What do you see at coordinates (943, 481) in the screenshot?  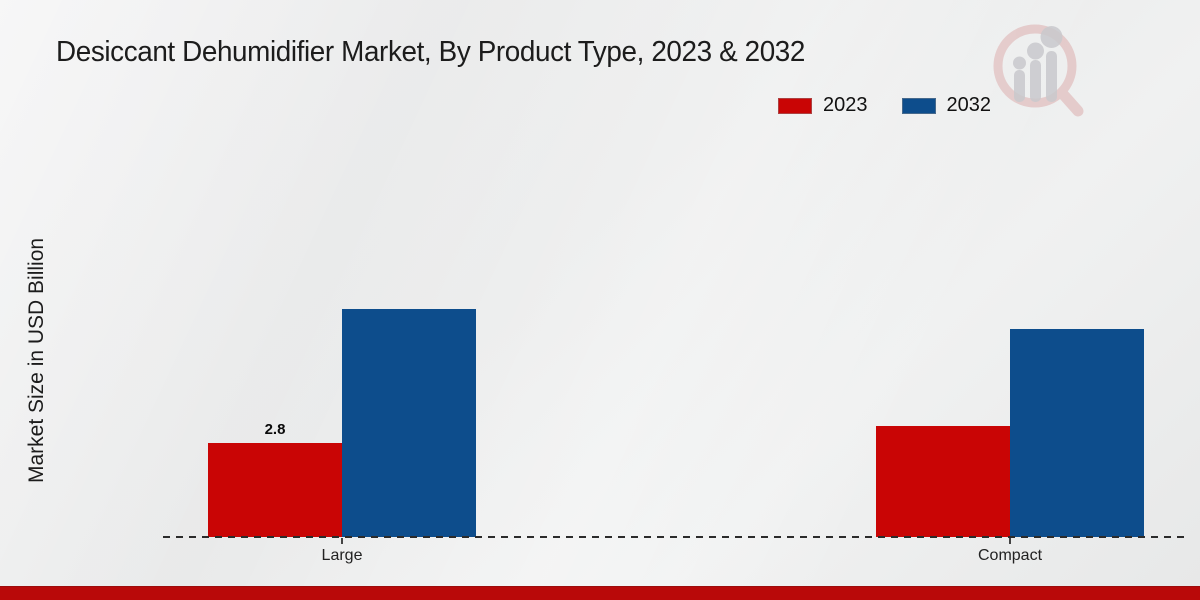 I see `bar-compact-2023` at bounding box center [943, 481].